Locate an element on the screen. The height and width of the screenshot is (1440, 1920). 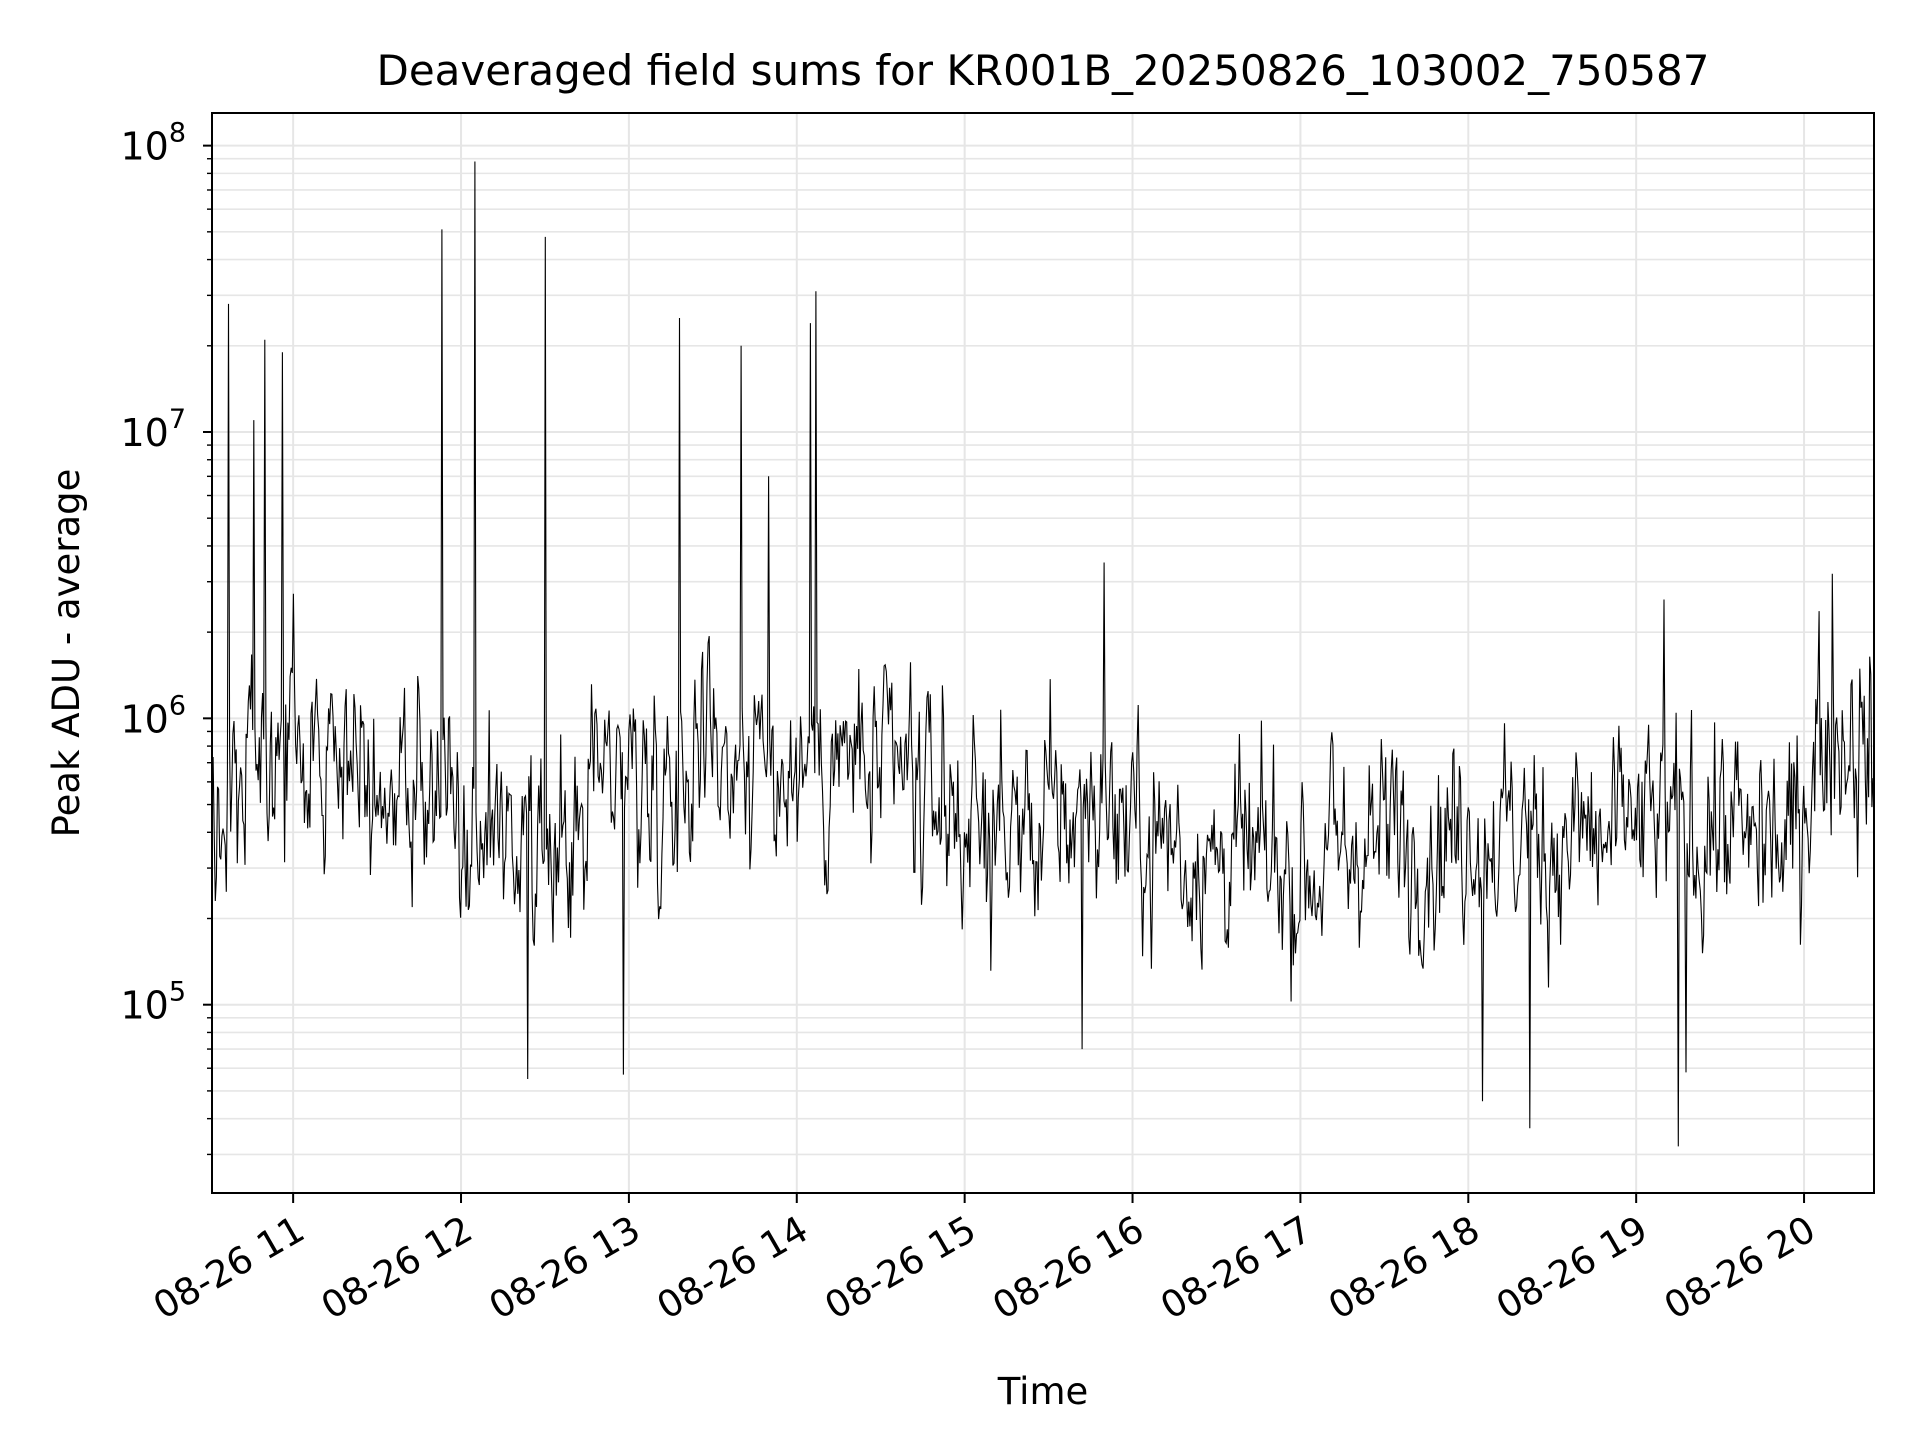
y-axis-label: Peak ADU - average is located at coordinates (66, 653).